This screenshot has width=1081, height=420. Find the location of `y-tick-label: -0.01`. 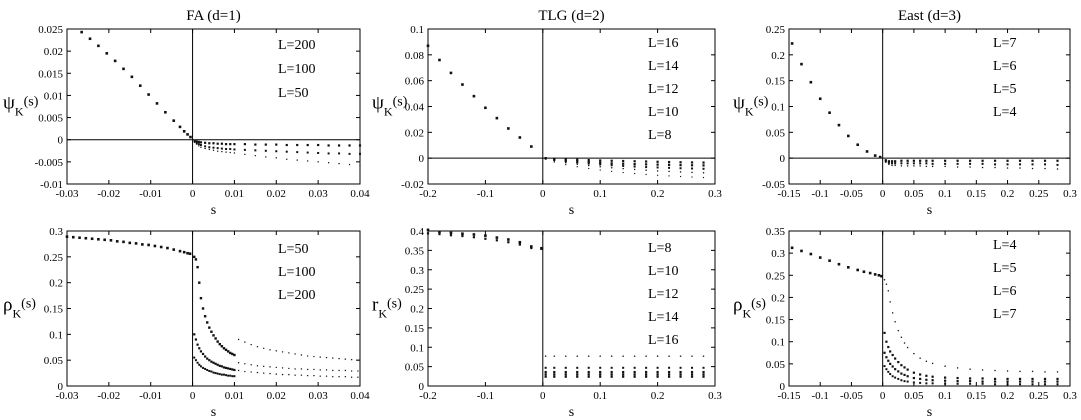

y-tick-label: -0.01 is located at coordinates (51, 185).